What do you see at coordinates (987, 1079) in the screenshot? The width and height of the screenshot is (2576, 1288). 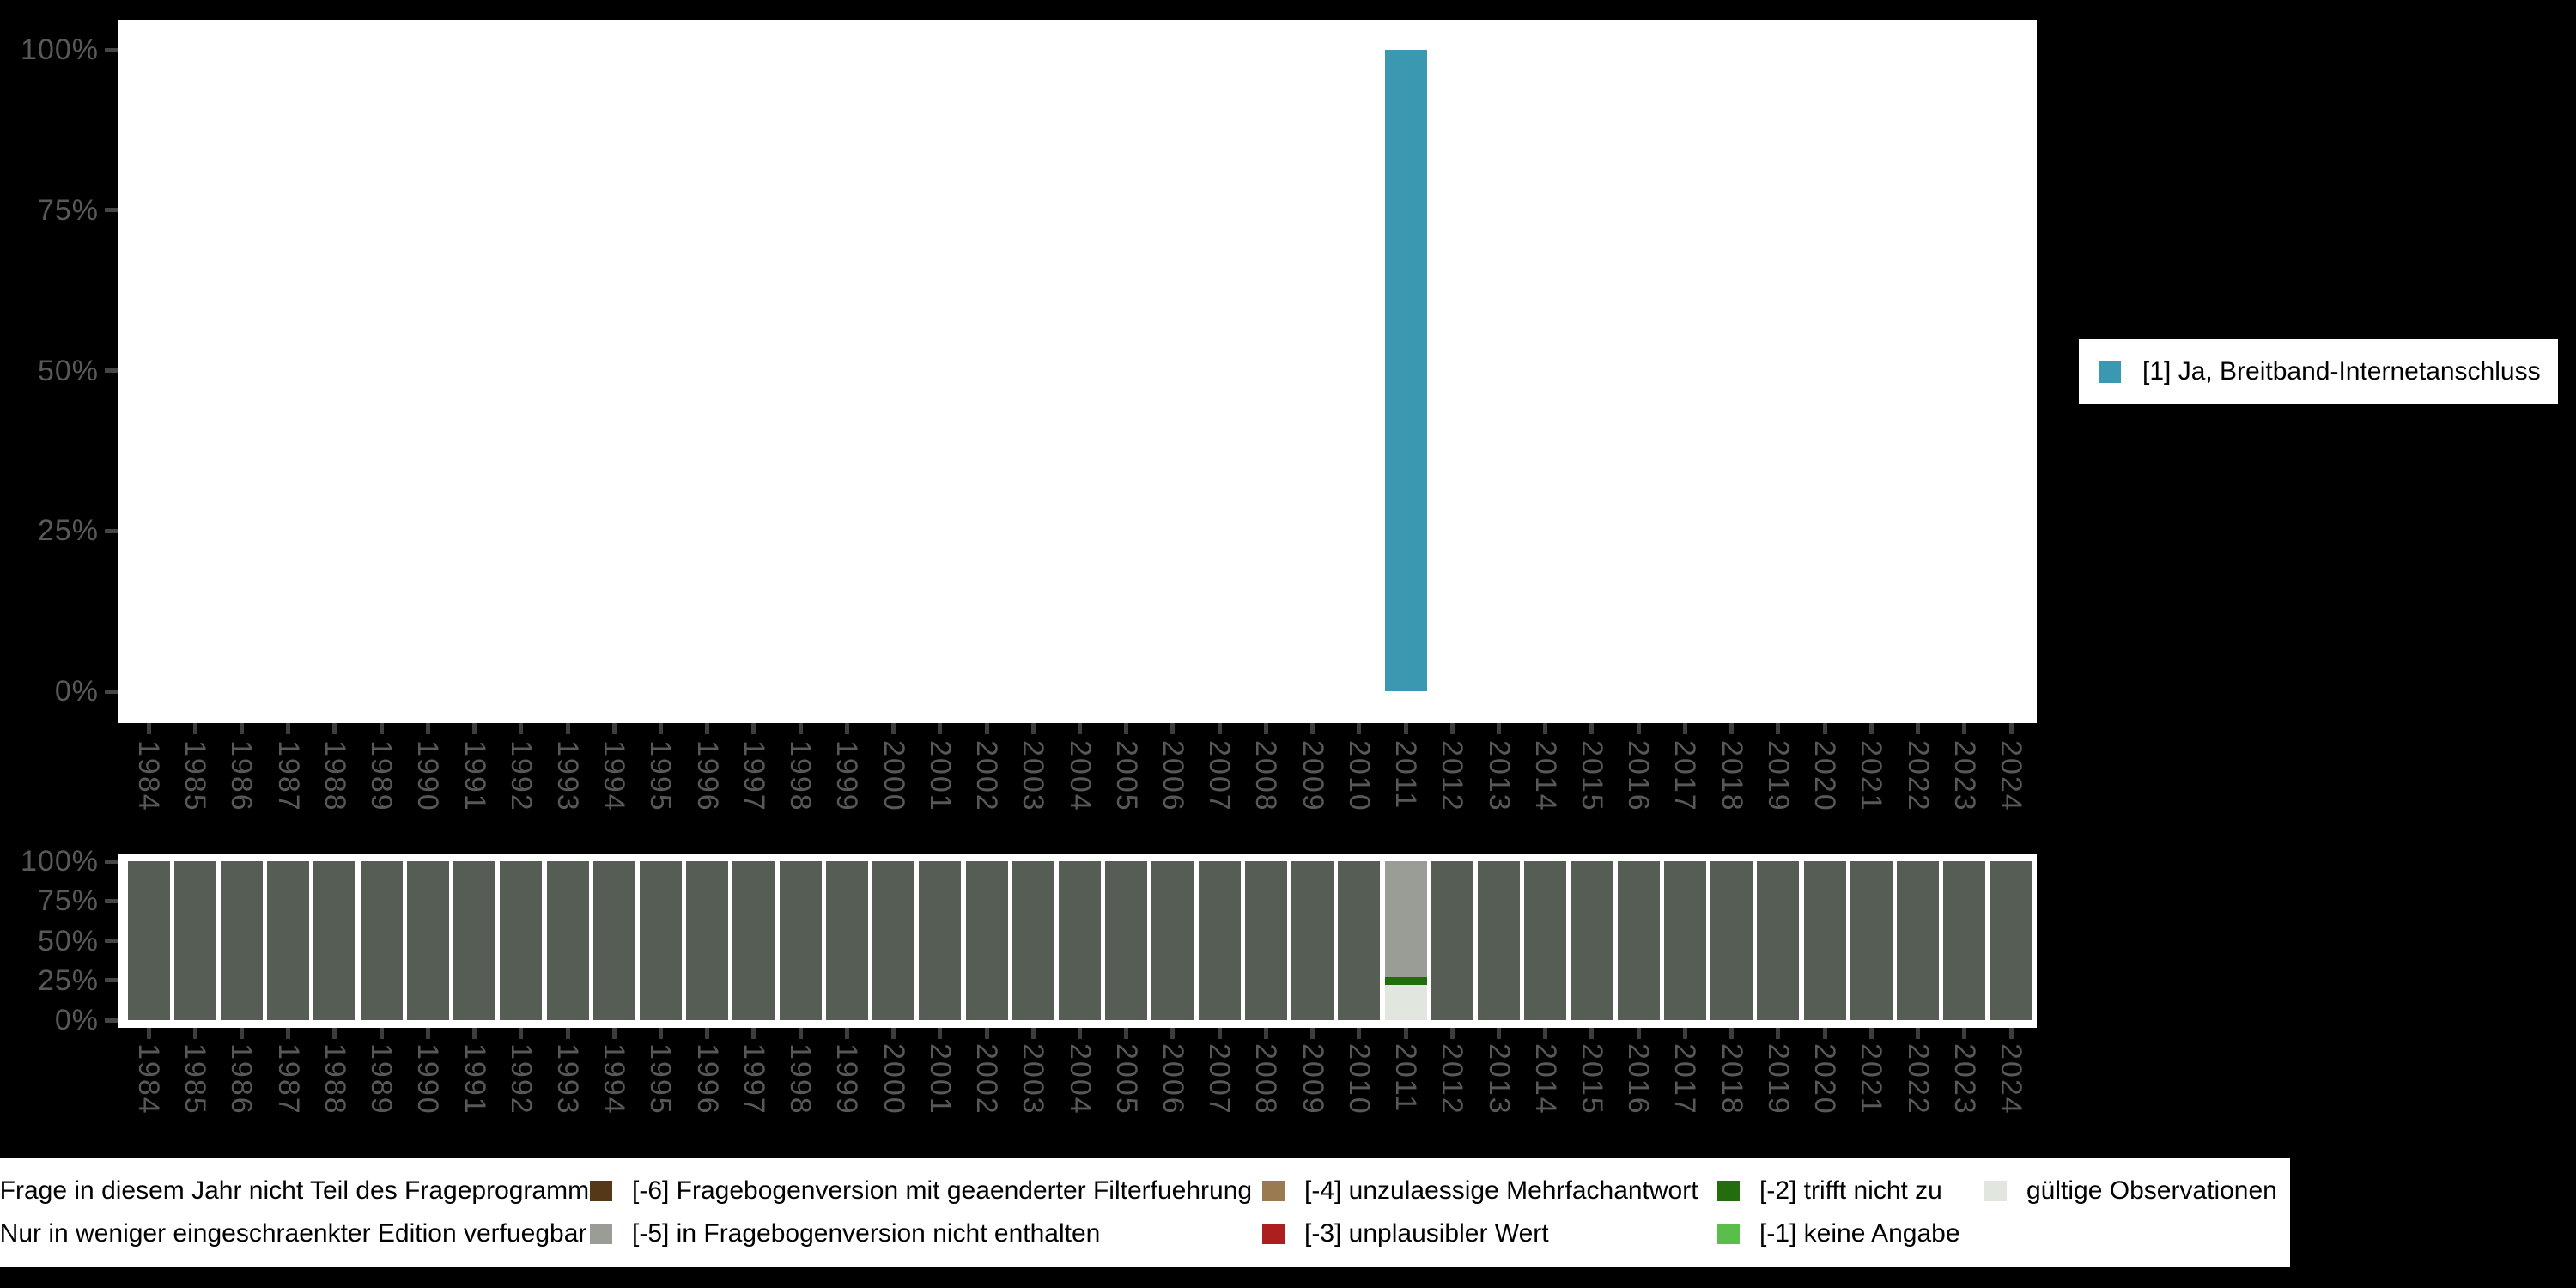 I see `x-axis-year-label: 2002` at bounding box center [987, 1079].